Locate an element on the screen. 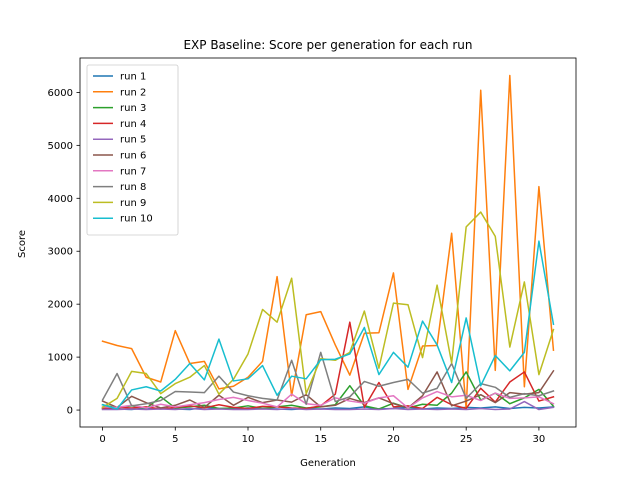 This screenshot has width=640, height=480. x-axis-label: Generation is located at coordinates (328, 463).